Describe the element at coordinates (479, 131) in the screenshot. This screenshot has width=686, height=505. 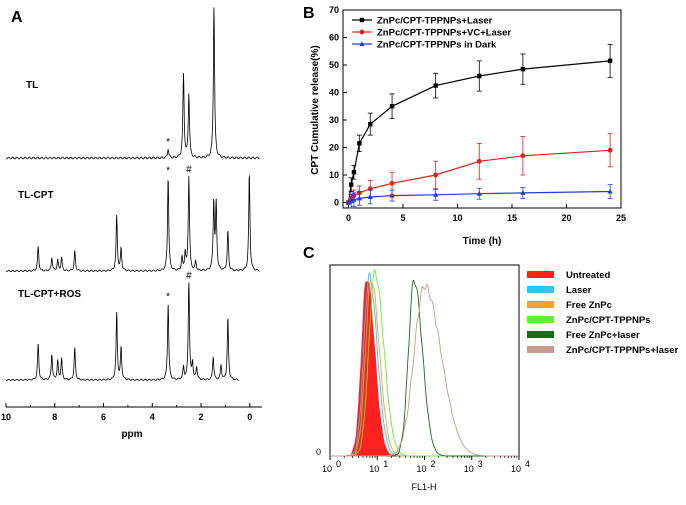
I see `release-series-line` at that location.